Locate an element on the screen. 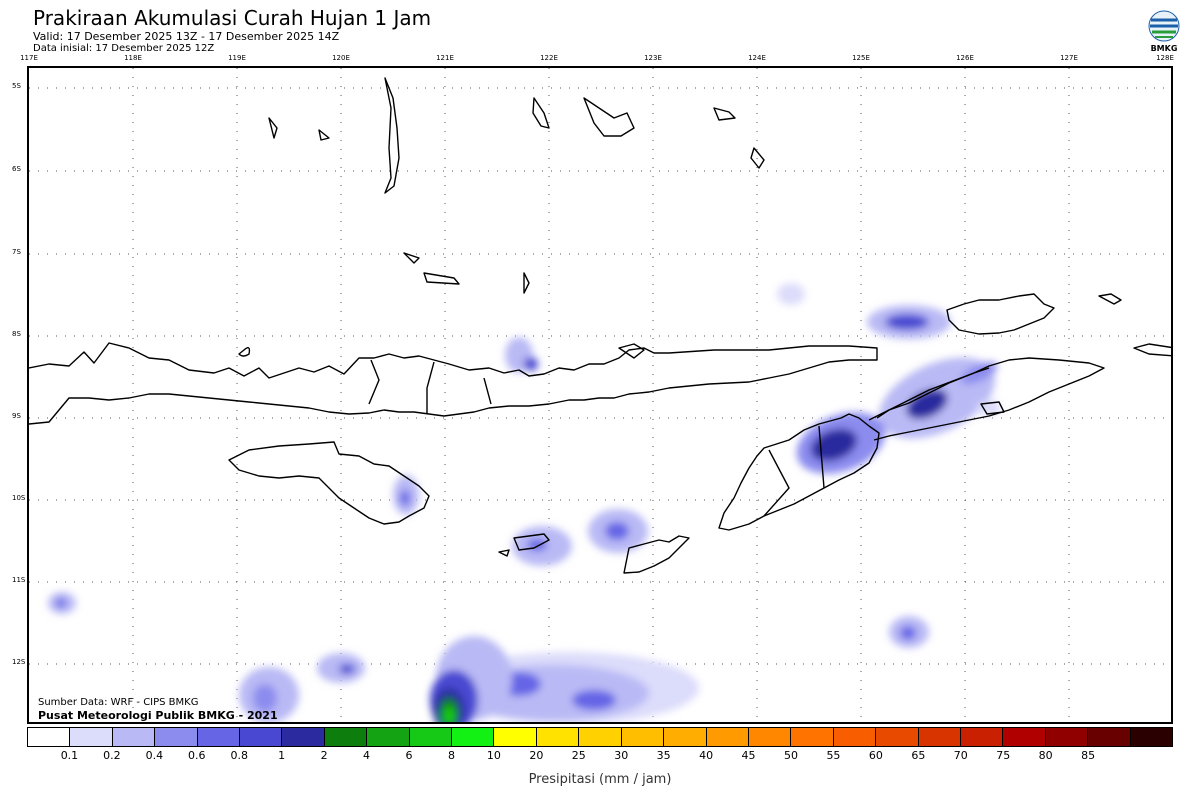 The image size is (1200, 800). logo-label: BMKG is located at coordinates (1164, 48).